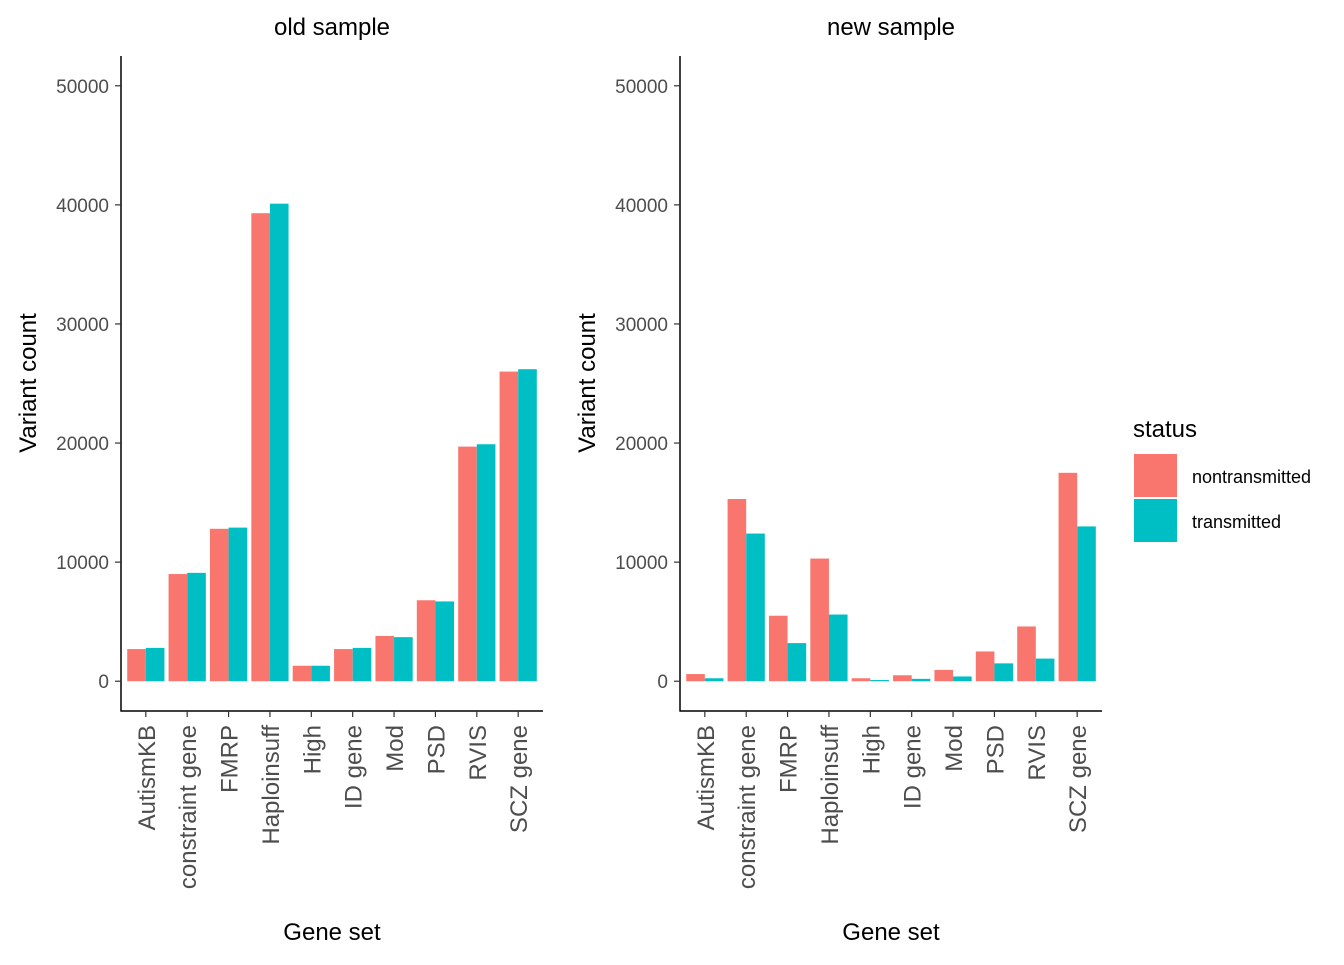 The height and width of the screenshot is (965, 1344). Describe the element at coordinates (1236, 522) in the screenshot. I see `legend-label: transmitted` at that location.